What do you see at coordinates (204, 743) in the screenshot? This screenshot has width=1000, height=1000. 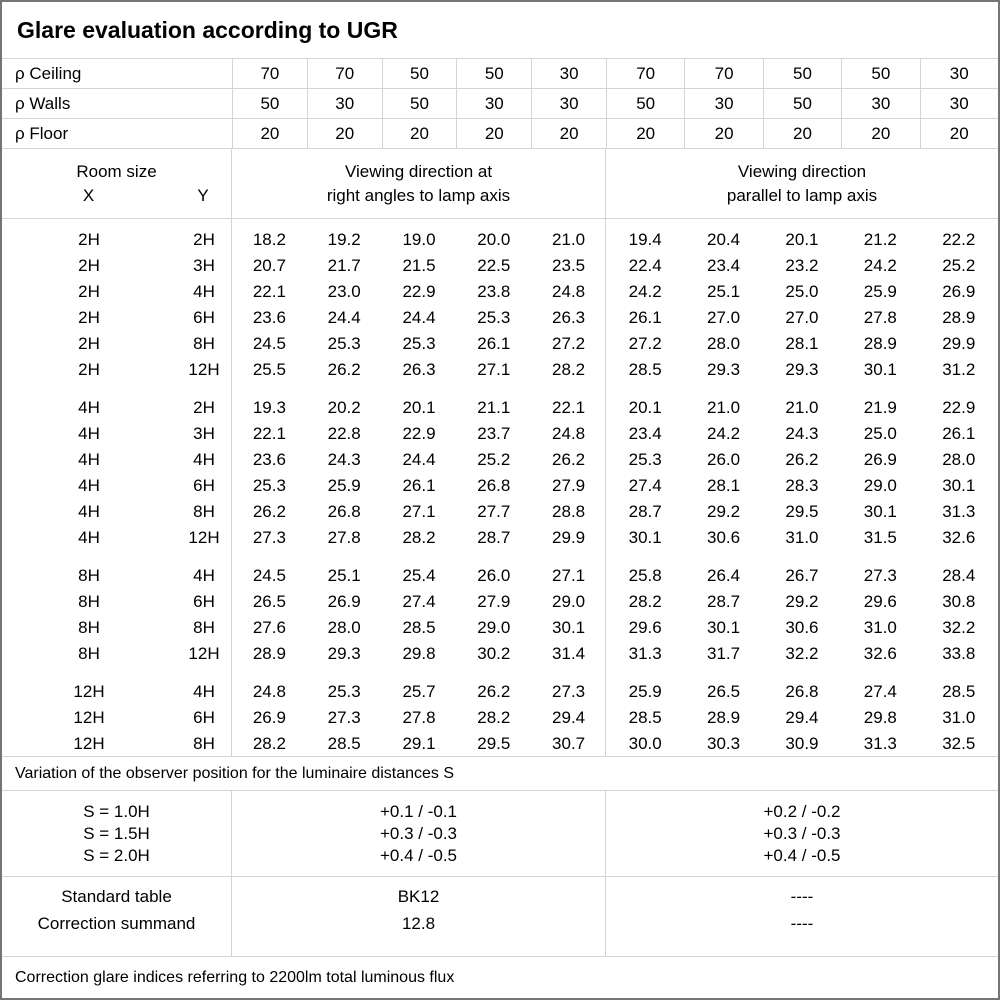 I see `room-y-value: 8H` at bounding box center [204, 743].